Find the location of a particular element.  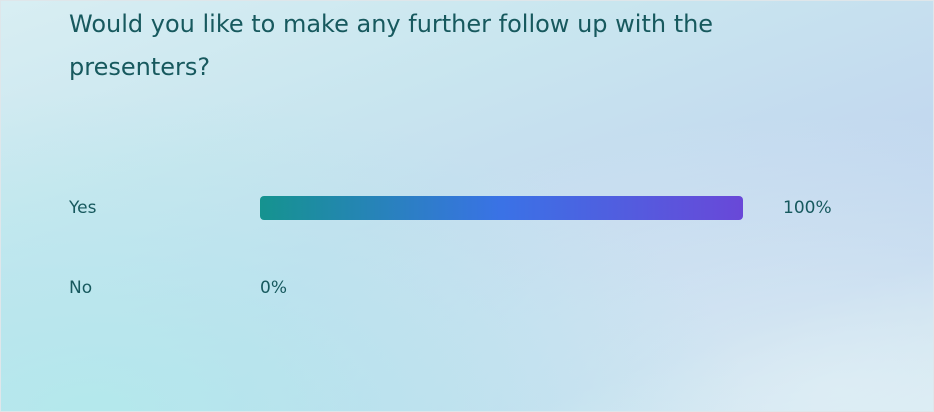

value-label: 100% is located at coordinates (807, 208).